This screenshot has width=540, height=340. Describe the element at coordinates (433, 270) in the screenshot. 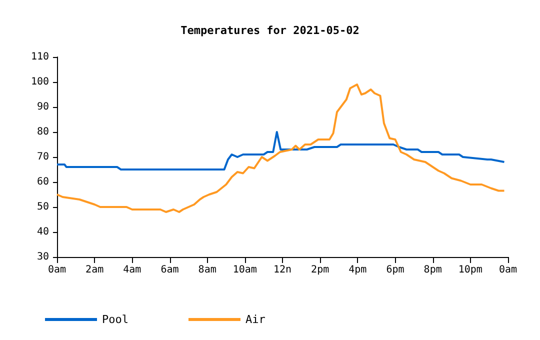

I see `x-tick-label: 8pm` at that location.